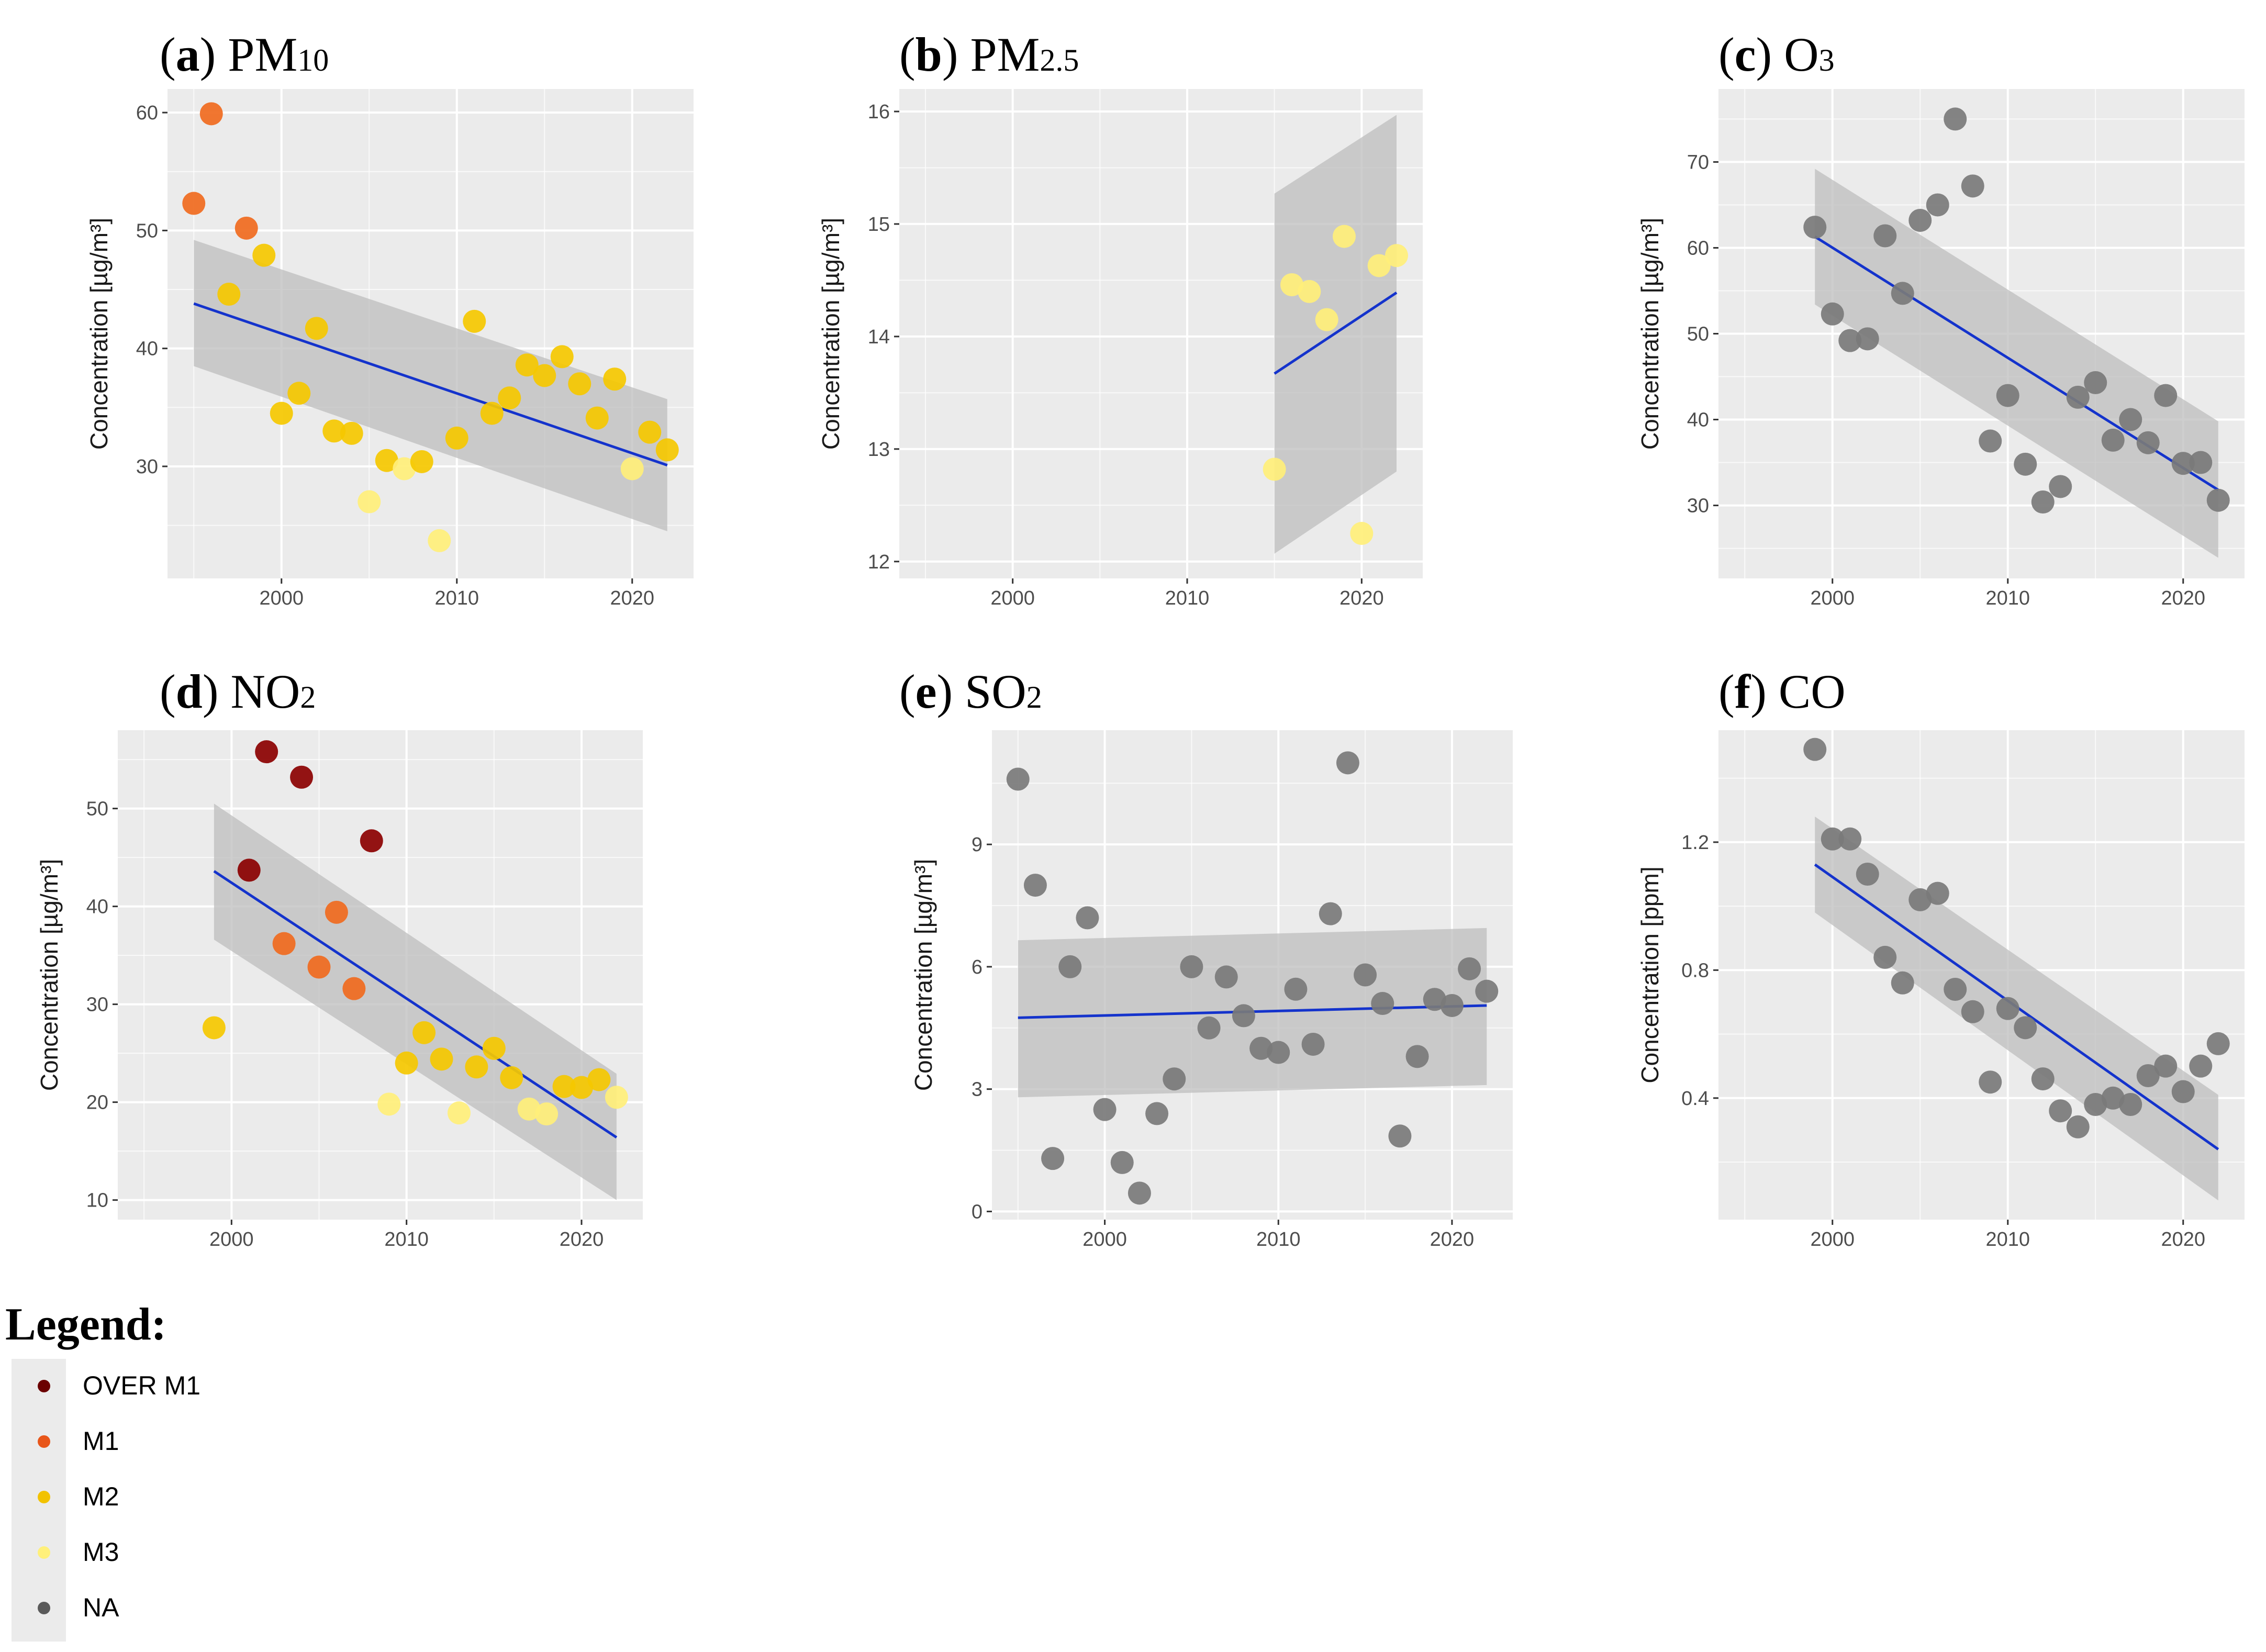 The width and height of the screenshot is (2266, 1652). What do you see at coordinates (879, 450) in the screenshot?
I see `y-tick-label: 13` at bounding box center [879, 450].